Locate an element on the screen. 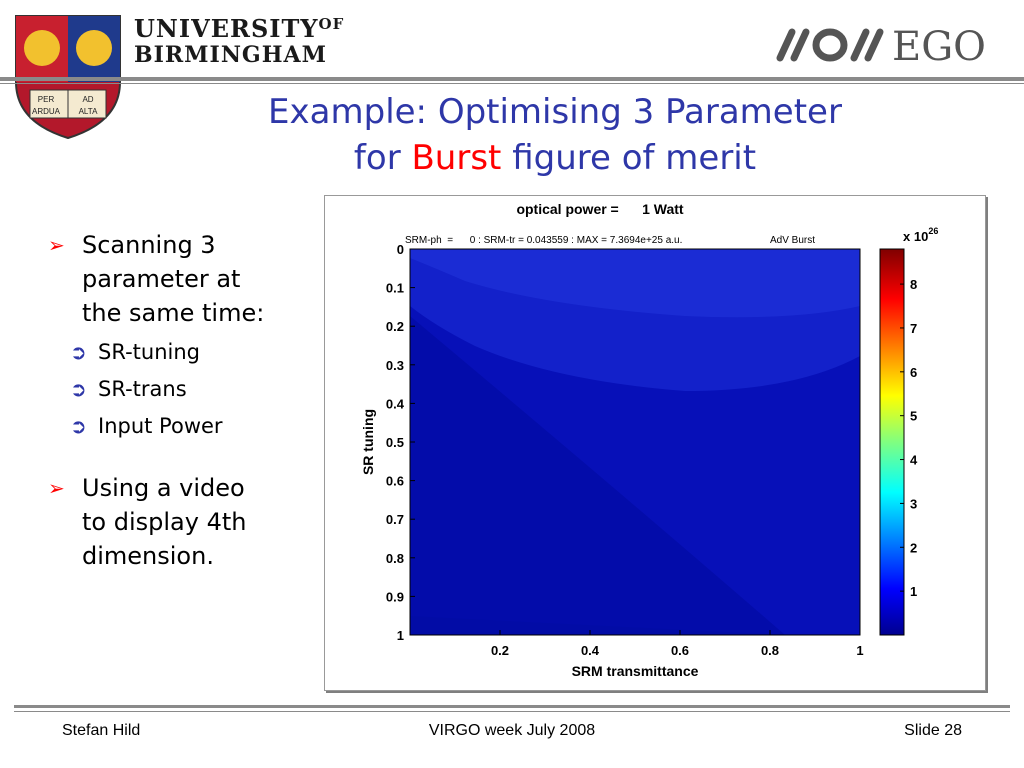 This screenshot has width=1024, height=768. sub-bullet-text: Input Power is located at coordinates (160, 426).